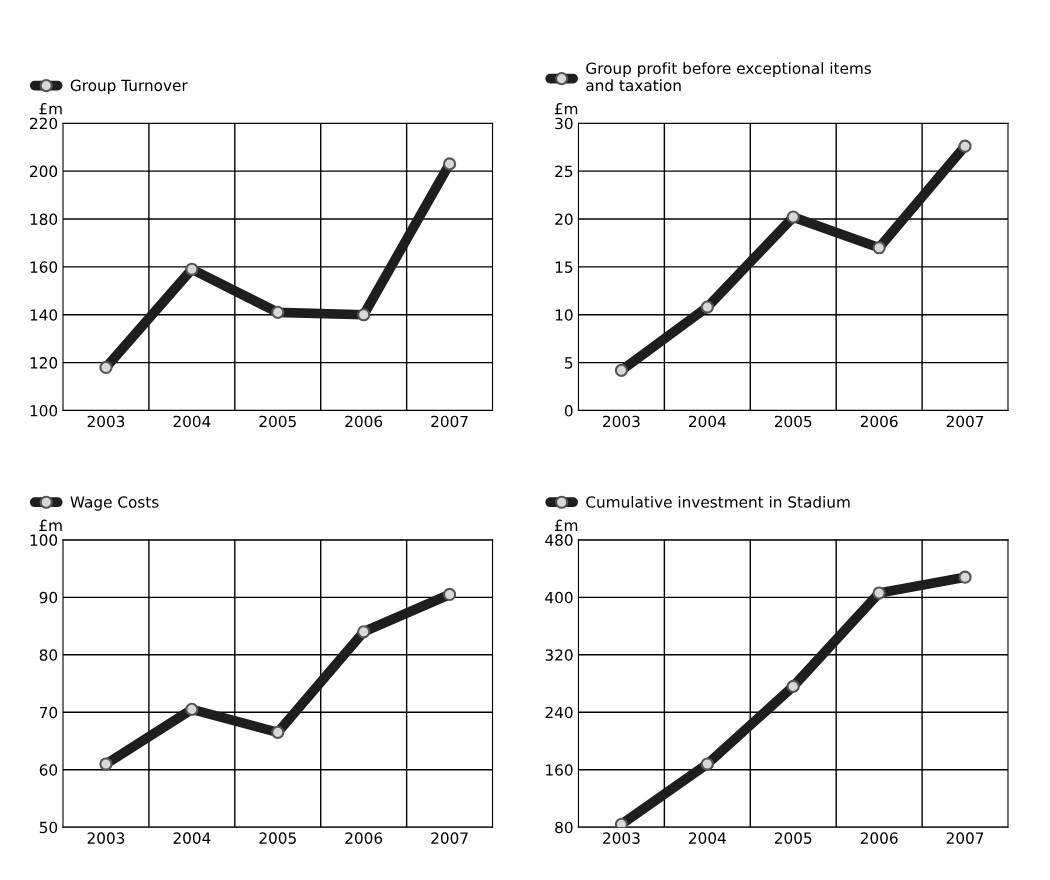 This screenshot has height=880, width=1050. What do you see at coordinates (564, 315) in the screenshot?
I see `y-tick-label: 10` at bounding box center [564, 315].